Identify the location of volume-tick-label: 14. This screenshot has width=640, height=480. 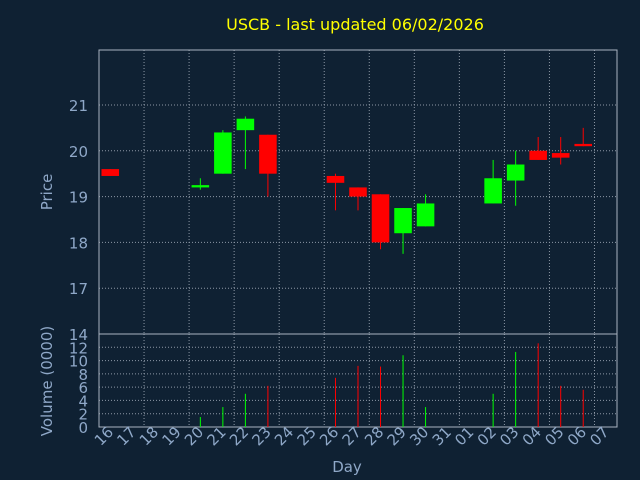
(78, 335).